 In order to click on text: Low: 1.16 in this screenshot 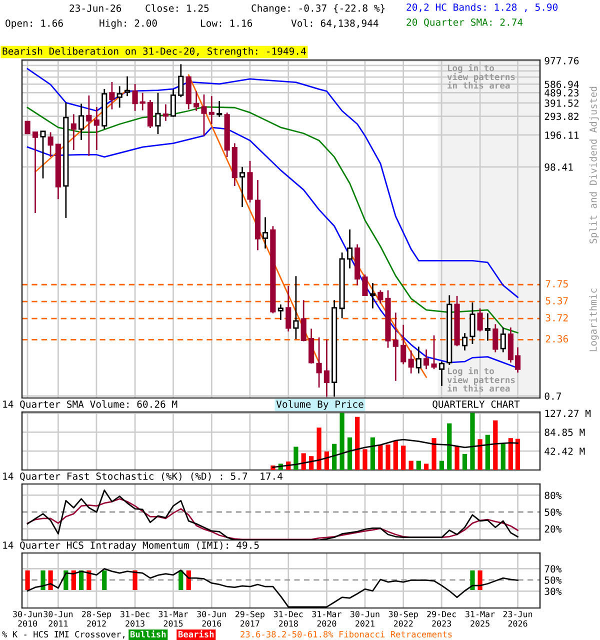, I will do `click(226, 23)`.